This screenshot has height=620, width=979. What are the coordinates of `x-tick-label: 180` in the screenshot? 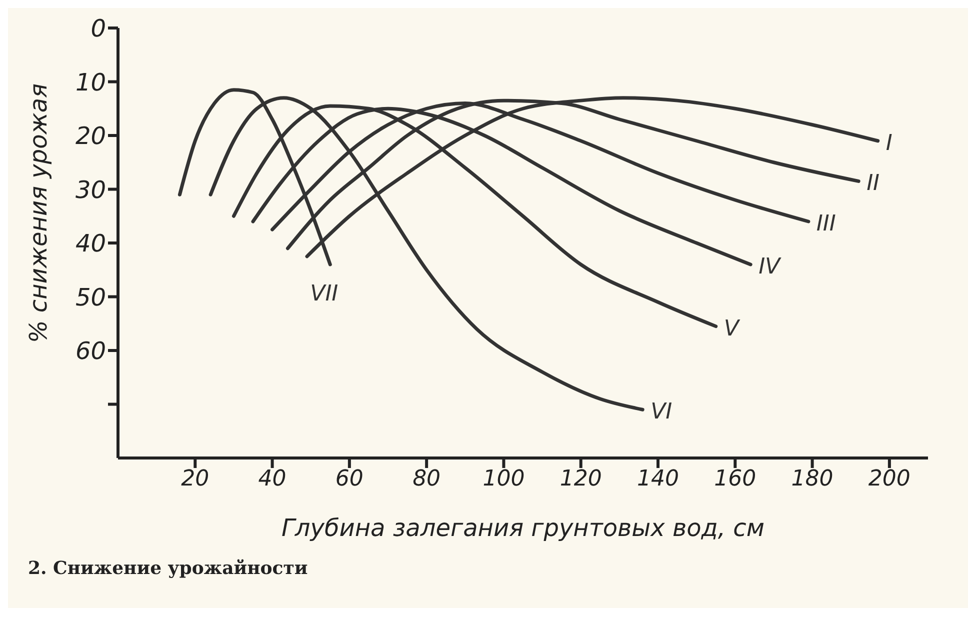 It's located at (812, 479).